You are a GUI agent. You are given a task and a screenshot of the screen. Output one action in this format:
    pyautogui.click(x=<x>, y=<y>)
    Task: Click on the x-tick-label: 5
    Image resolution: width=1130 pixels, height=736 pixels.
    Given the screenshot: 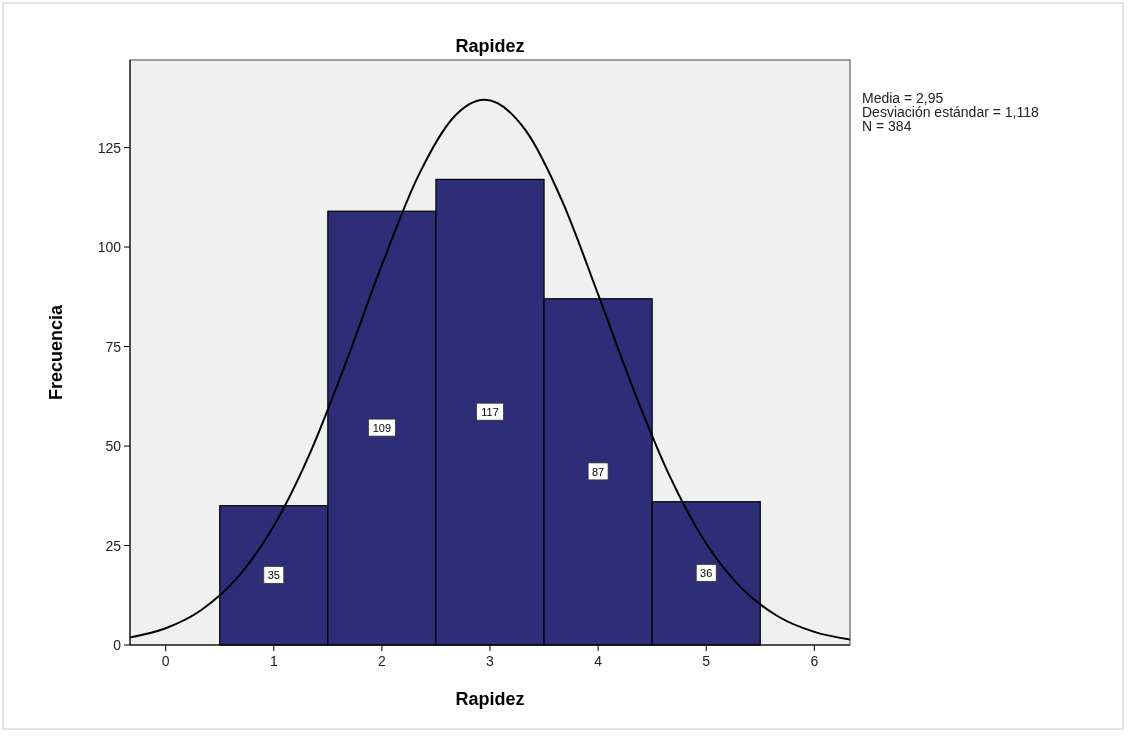 What is the action you would take?
    pyautogui.click(x=706, y=661)
    